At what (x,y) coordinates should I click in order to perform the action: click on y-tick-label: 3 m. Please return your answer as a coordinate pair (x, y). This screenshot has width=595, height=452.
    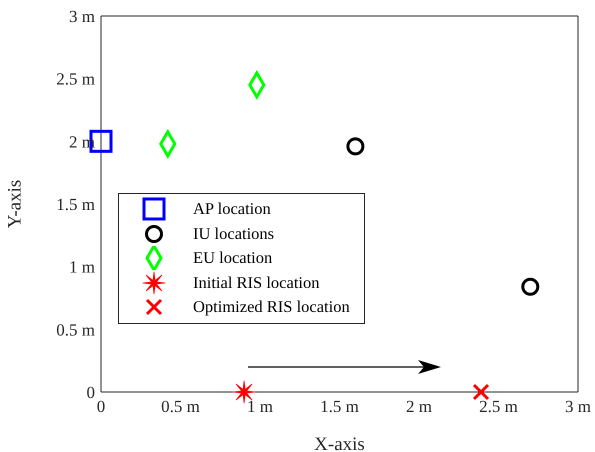
    Looking at the image, I should click on (82, 16).